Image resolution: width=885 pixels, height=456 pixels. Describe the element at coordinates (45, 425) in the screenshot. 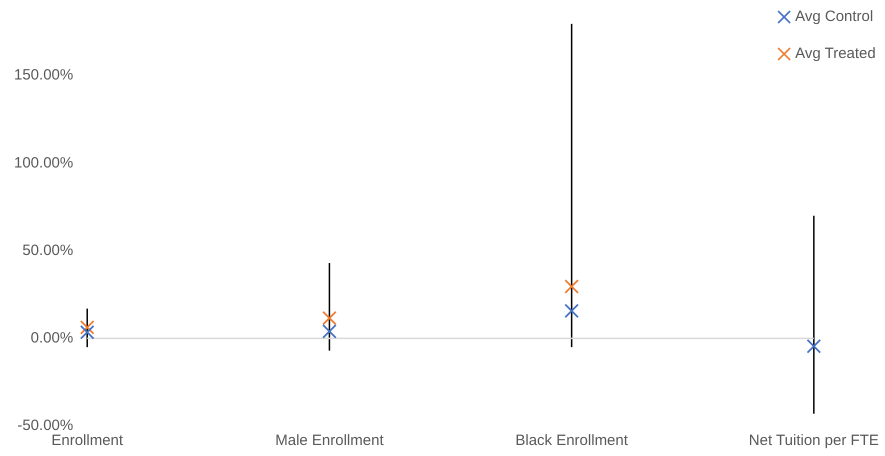

I see `y-tick-label: -50.00%` at that location.